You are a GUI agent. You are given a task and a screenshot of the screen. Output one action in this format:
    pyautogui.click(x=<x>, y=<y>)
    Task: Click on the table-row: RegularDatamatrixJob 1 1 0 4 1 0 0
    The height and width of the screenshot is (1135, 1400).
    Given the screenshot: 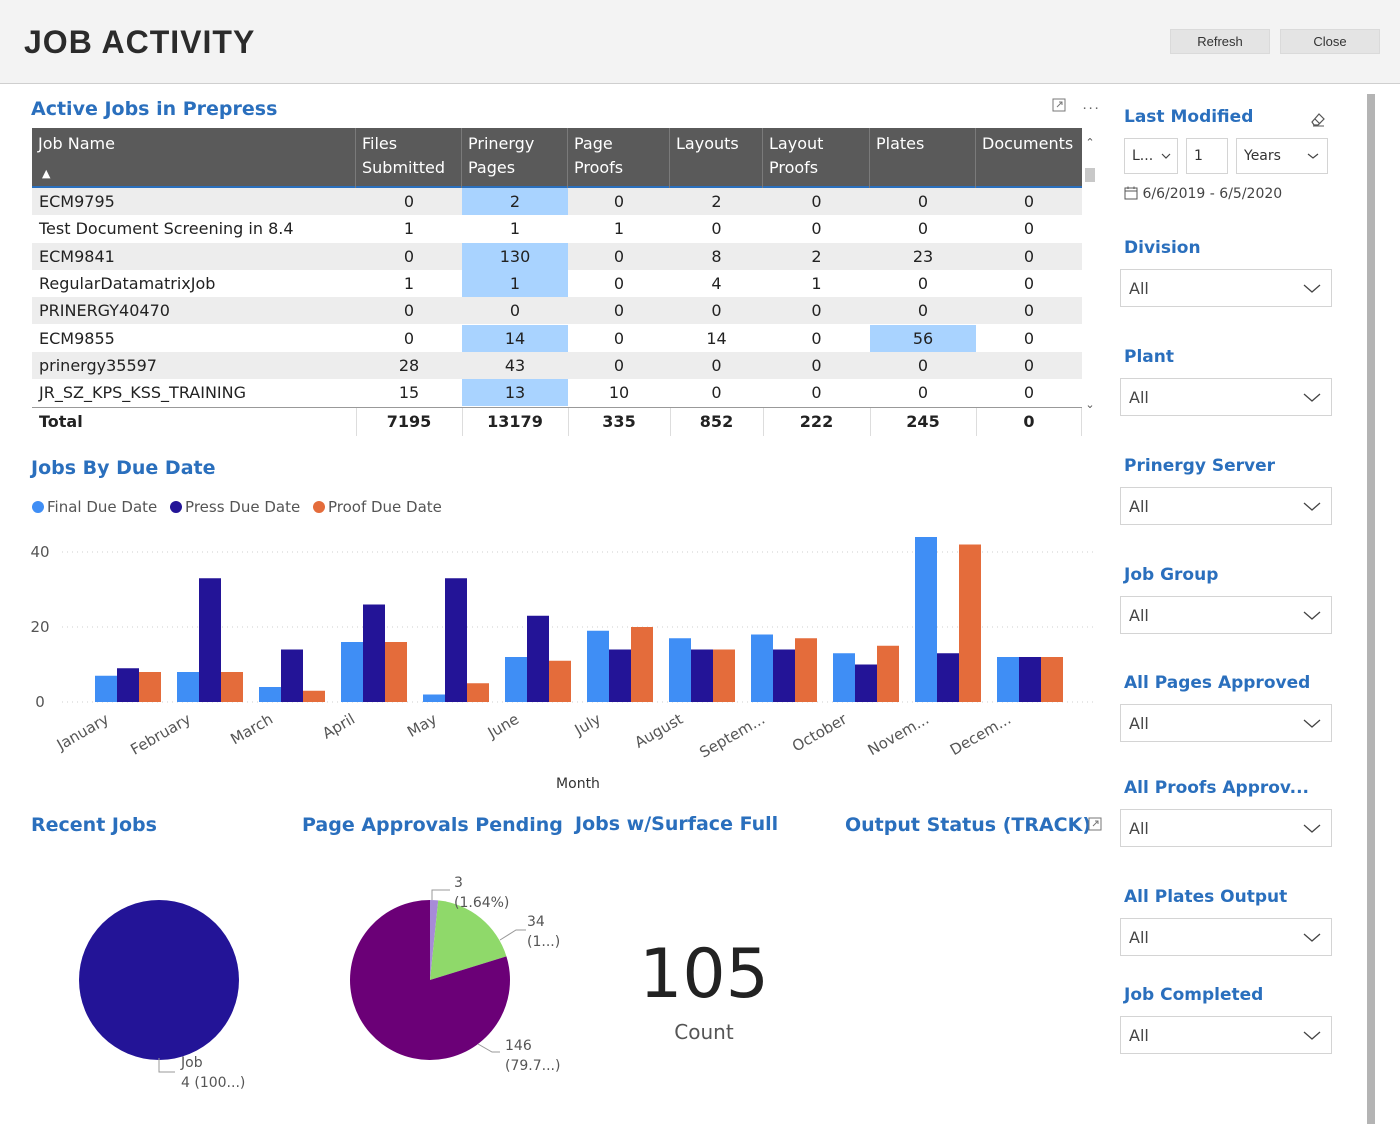 What is the action you would take?
    pyautogui.click(x=557, y=283)
    